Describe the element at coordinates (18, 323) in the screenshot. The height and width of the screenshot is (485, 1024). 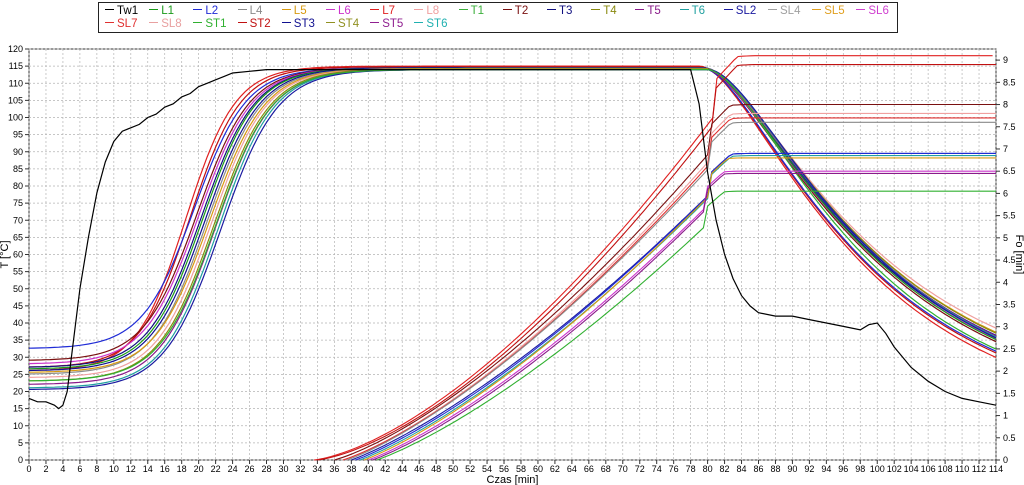
I see `y-tick-label: 40` at that location.